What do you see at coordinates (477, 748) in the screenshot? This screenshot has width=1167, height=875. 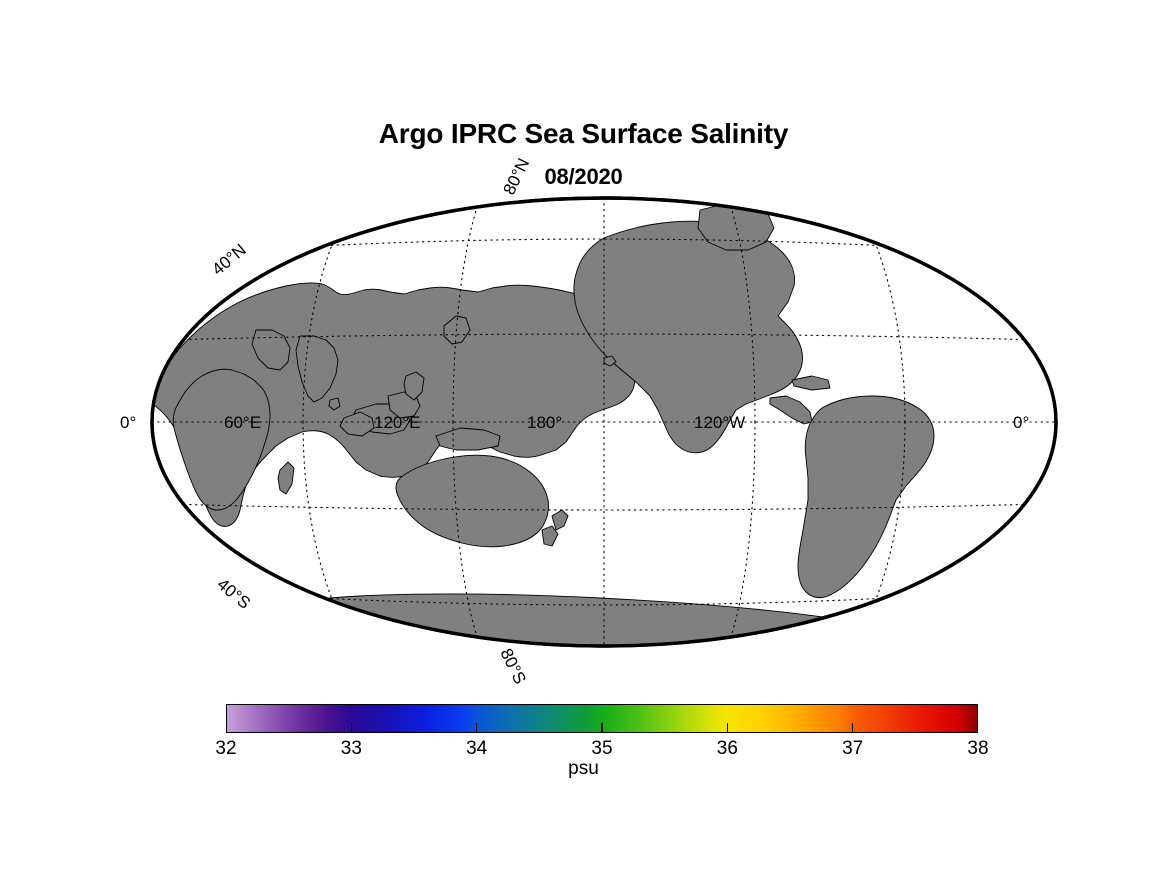 I see `colorbar-tick-label: 34` at bounding box center [477, 748].